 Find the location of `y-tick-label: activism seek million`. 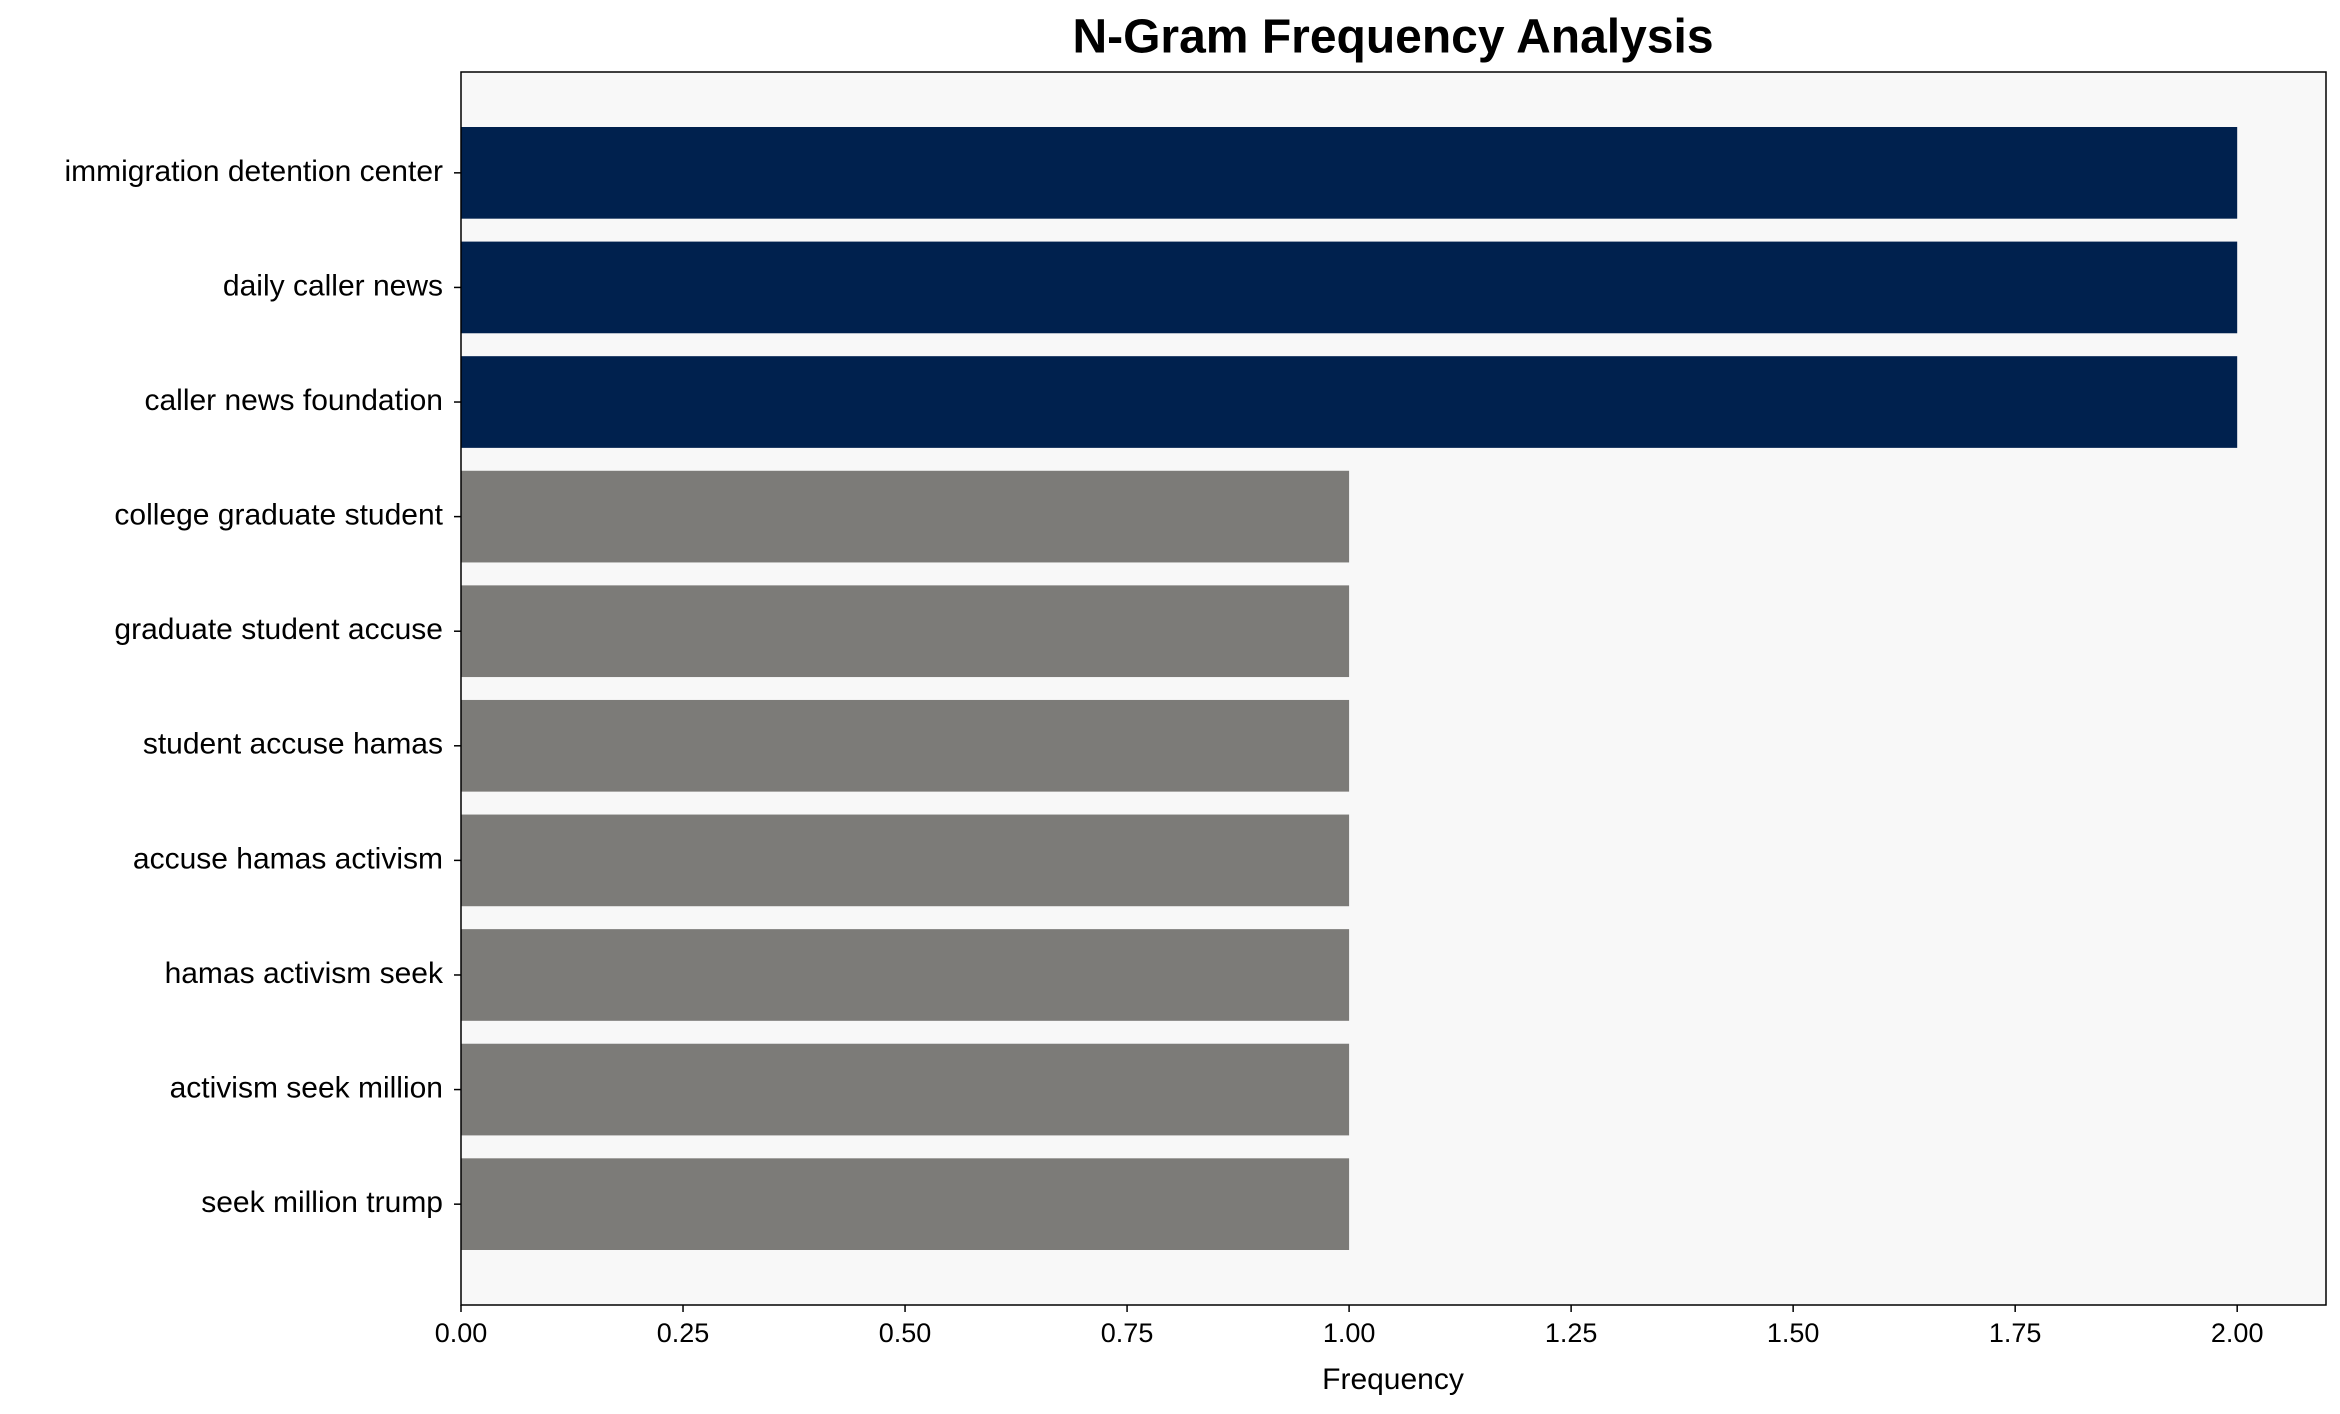

y-tick-label: activism seek million is located at coordinates (306, 1087).